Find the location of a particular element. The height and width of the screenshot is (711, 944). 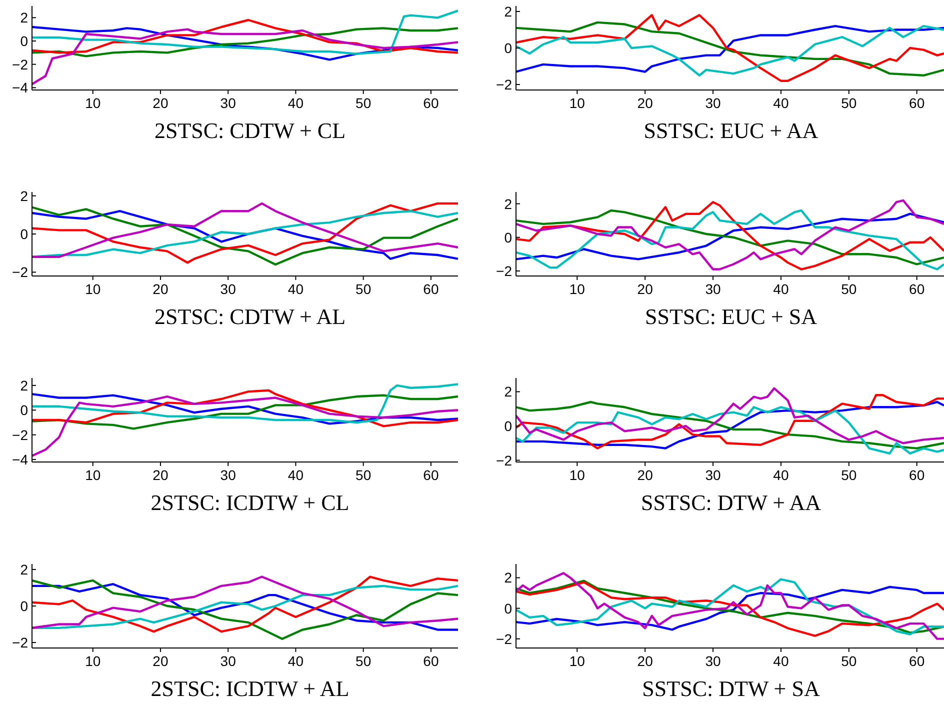

text: SSTSC: DTW + SA is located at coordinates (731, 689).